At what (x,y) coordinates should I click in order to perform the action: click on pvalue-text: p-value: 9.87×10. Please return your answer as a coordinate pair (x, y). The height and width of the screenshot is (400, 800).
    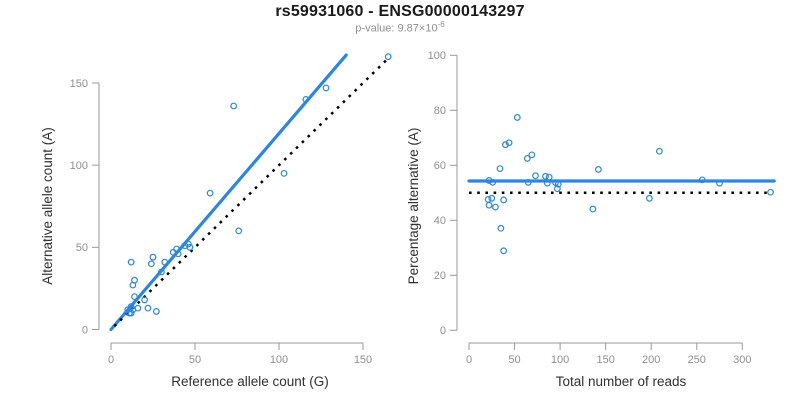
    Looking at the image, I should click on (396, 28).